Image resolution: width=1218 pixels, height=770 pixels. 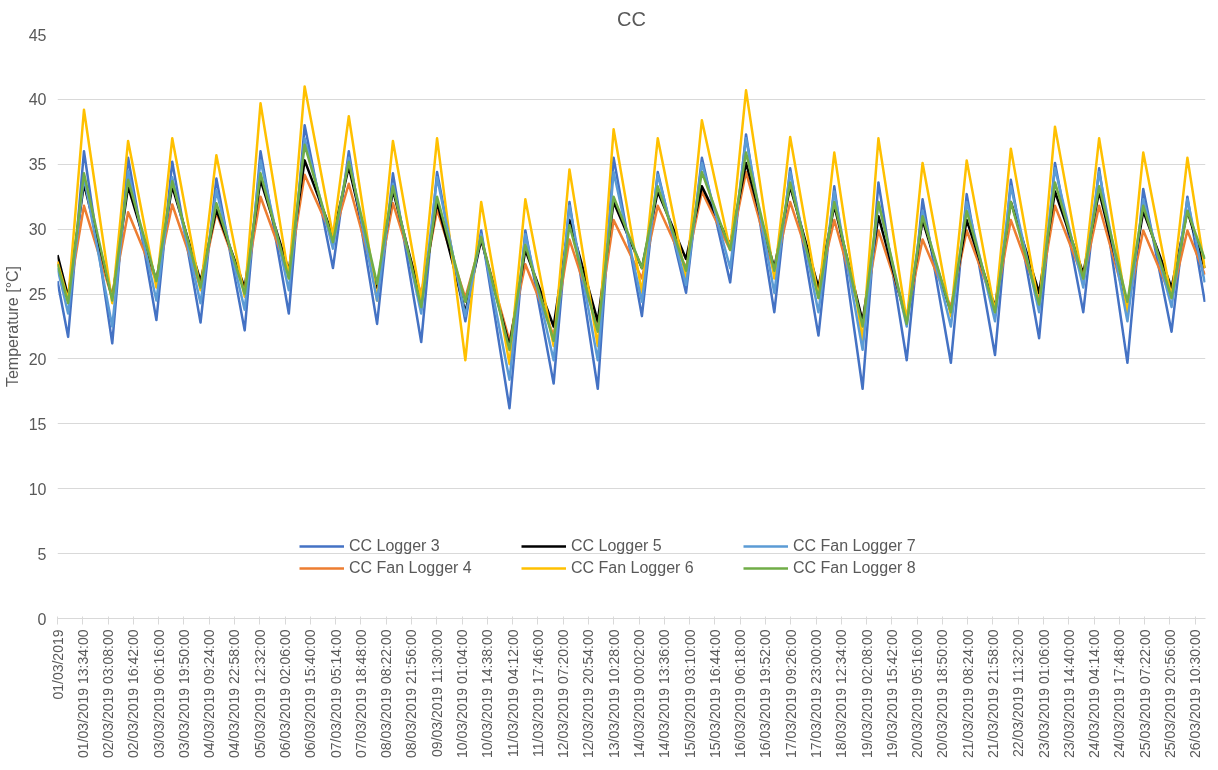 What do you see at coordinates (42, 554) in the screenshot?
I see `y-tick-label: 5` at bounding box center [42, 554].